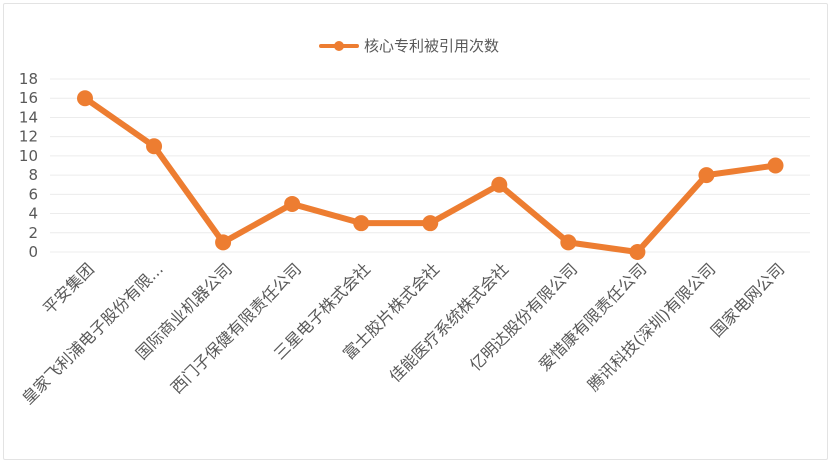  I want to click on y-tick-label: 16, so click(28, 98).